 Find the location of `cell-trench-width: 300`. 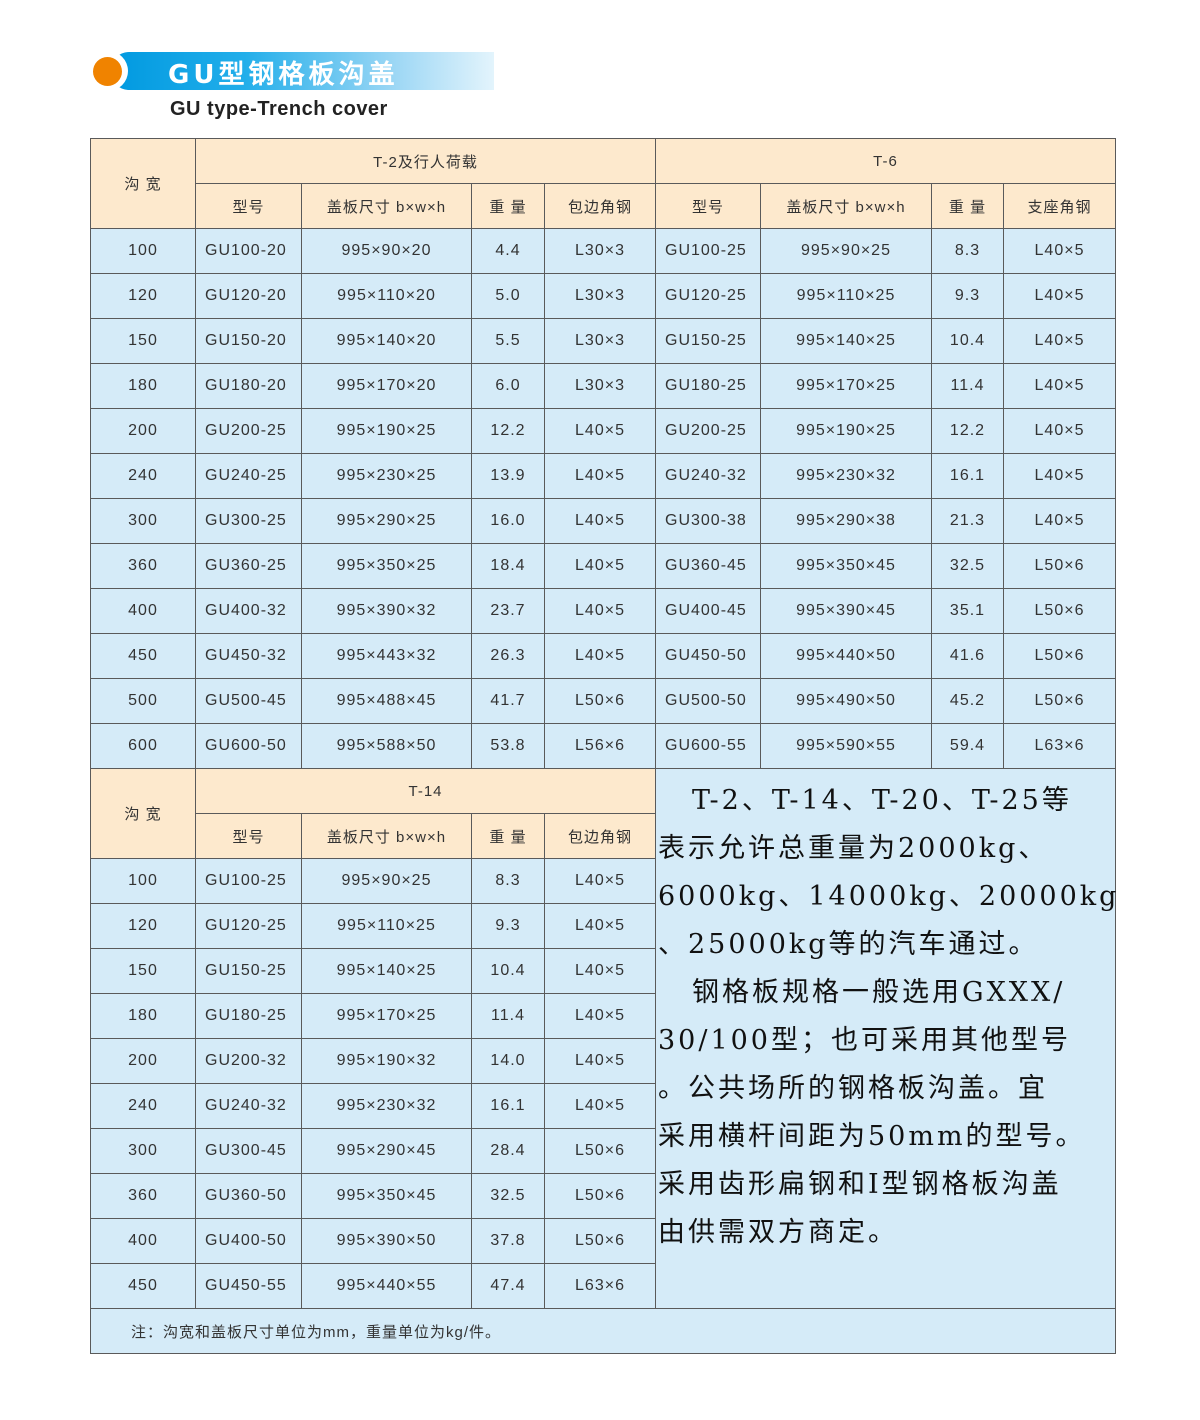

cell-trench-width: 300 is located at coordinates (143, 1151).